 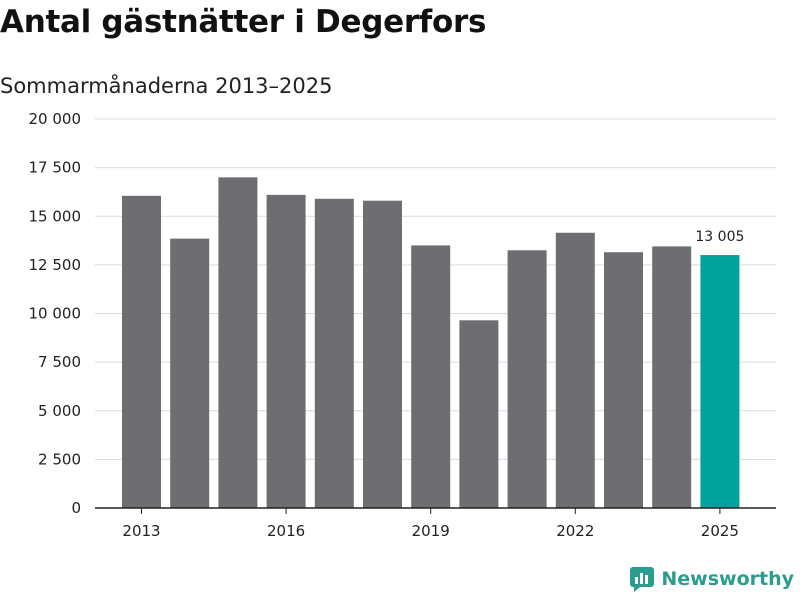 What do you see at coordinates (431, 531) in the screenshot?
I see `x-tick-label: 2019` at bounding box center [431, 531].